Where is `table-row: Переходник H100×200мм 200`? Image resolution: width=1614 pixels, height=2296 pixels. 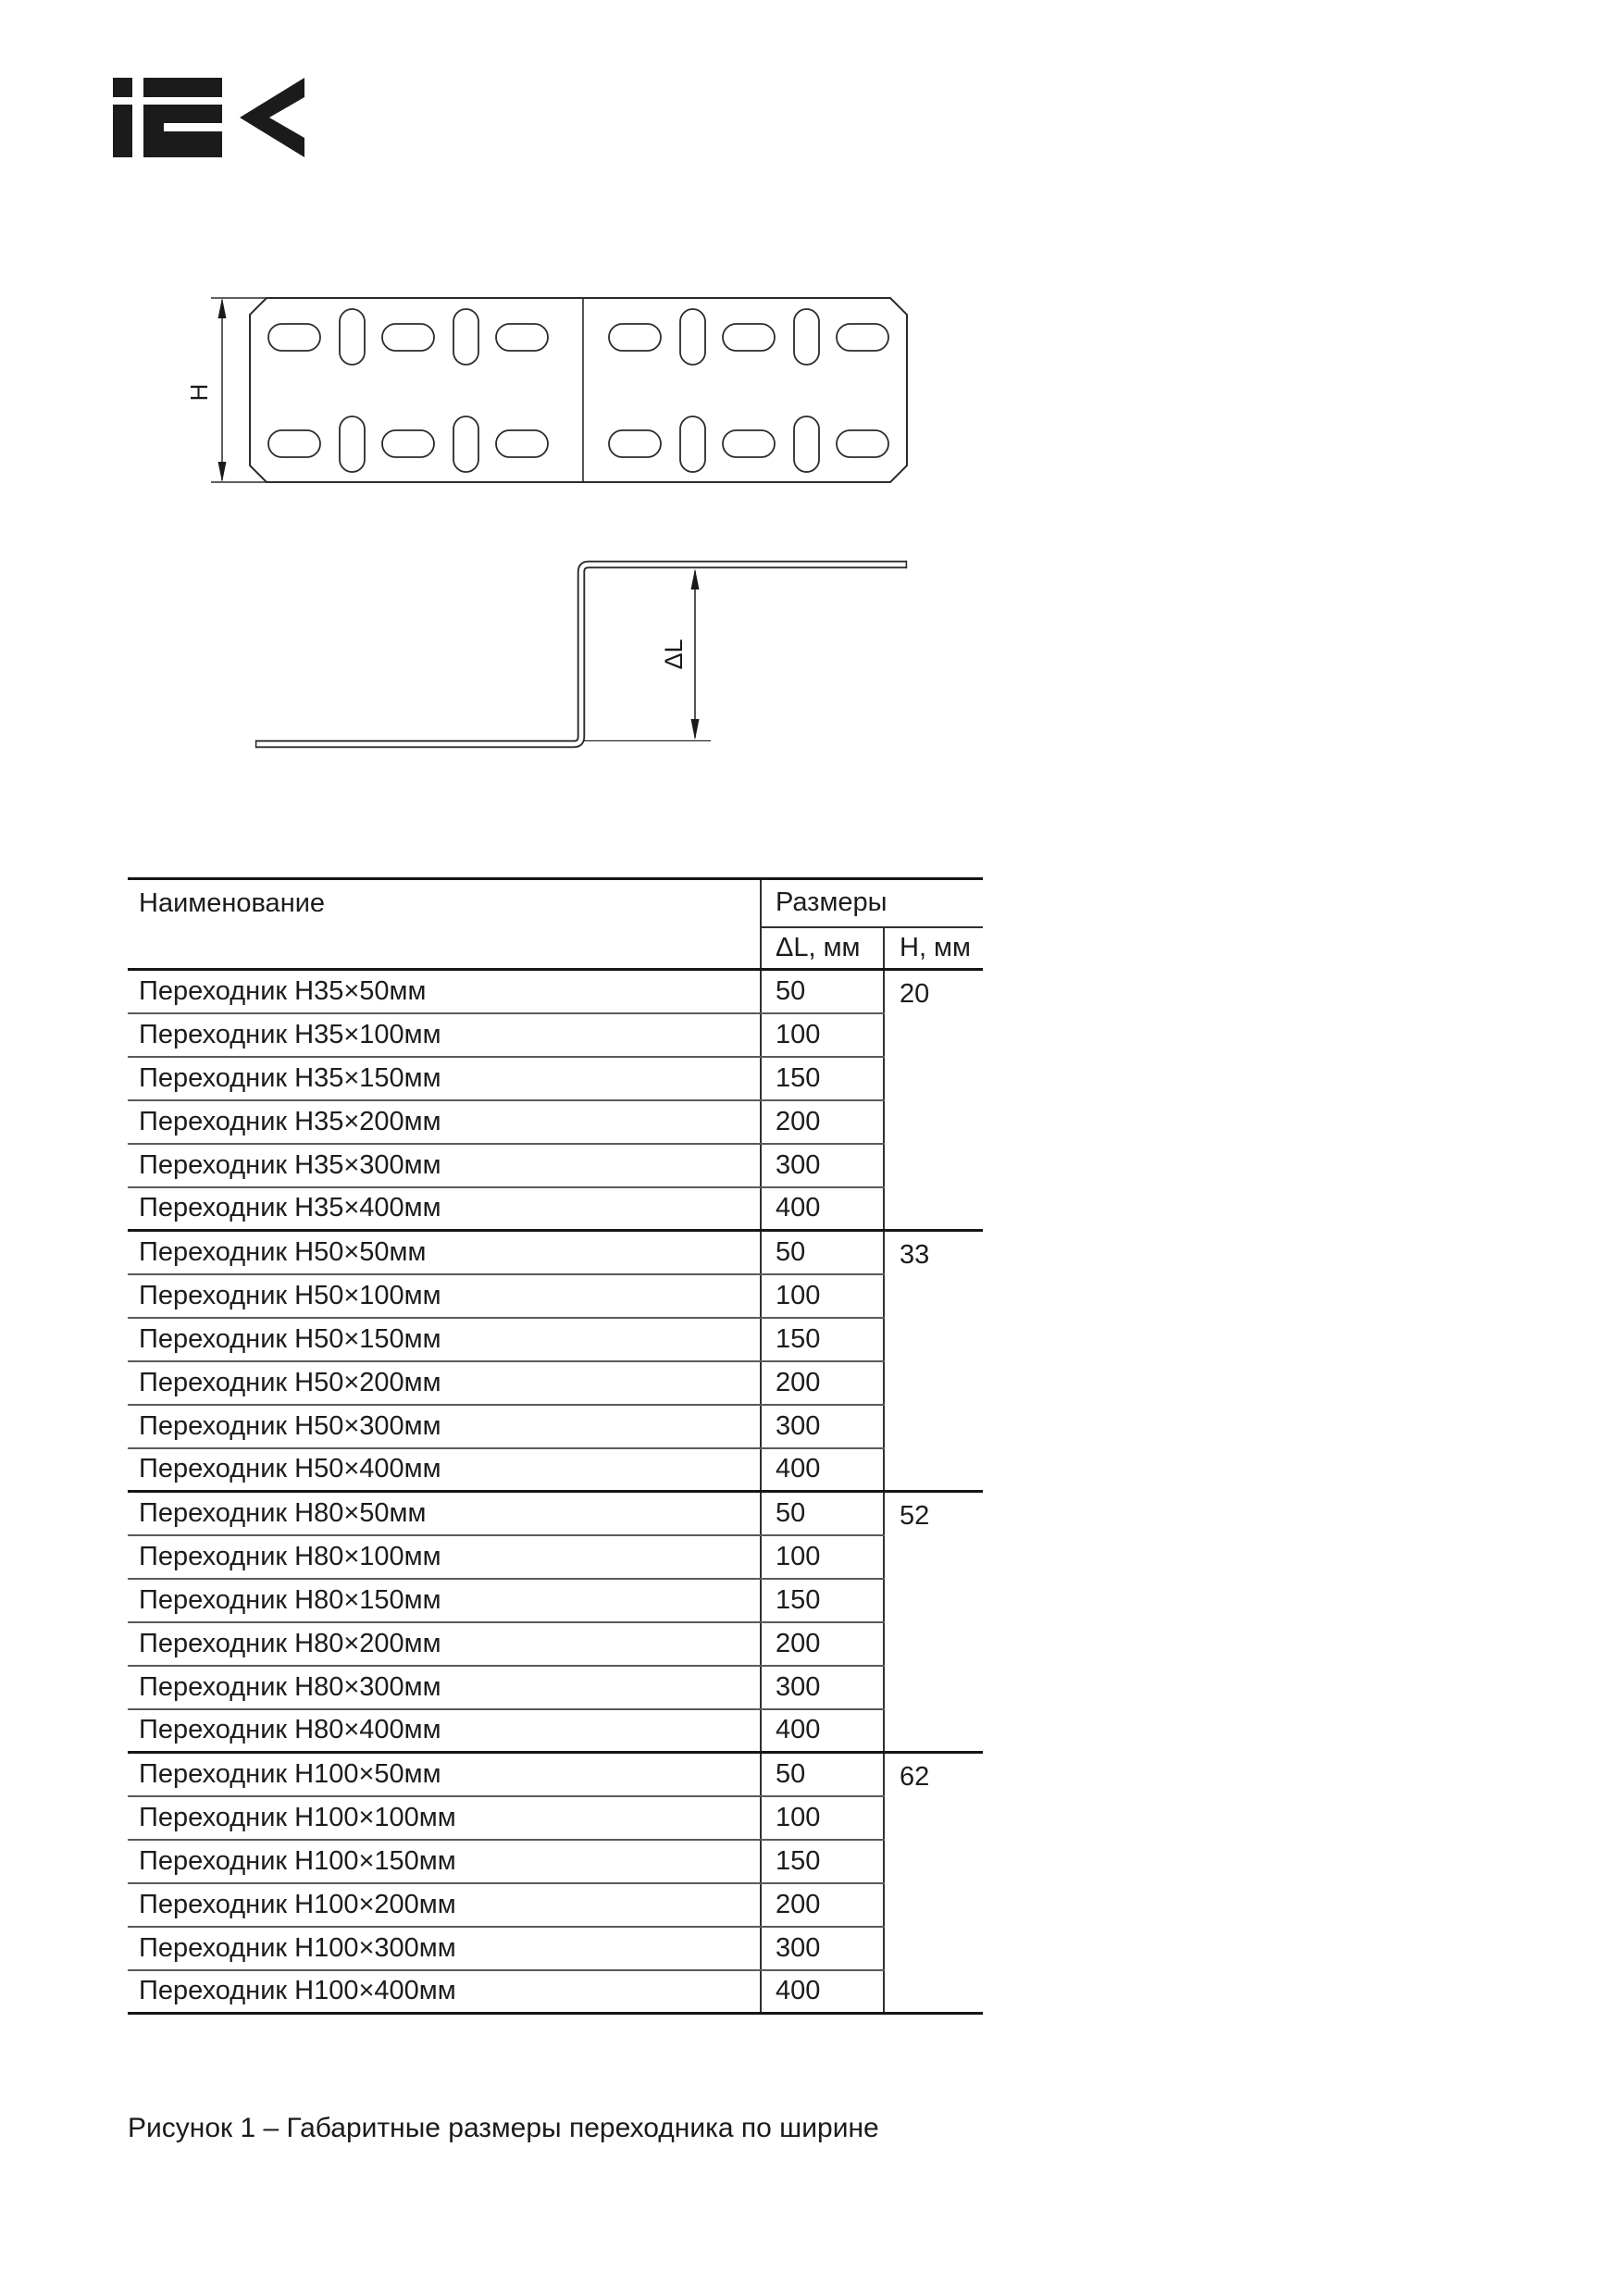
table-row: Переходник H100×200мм 200 is located at coordinates (555, 1905).